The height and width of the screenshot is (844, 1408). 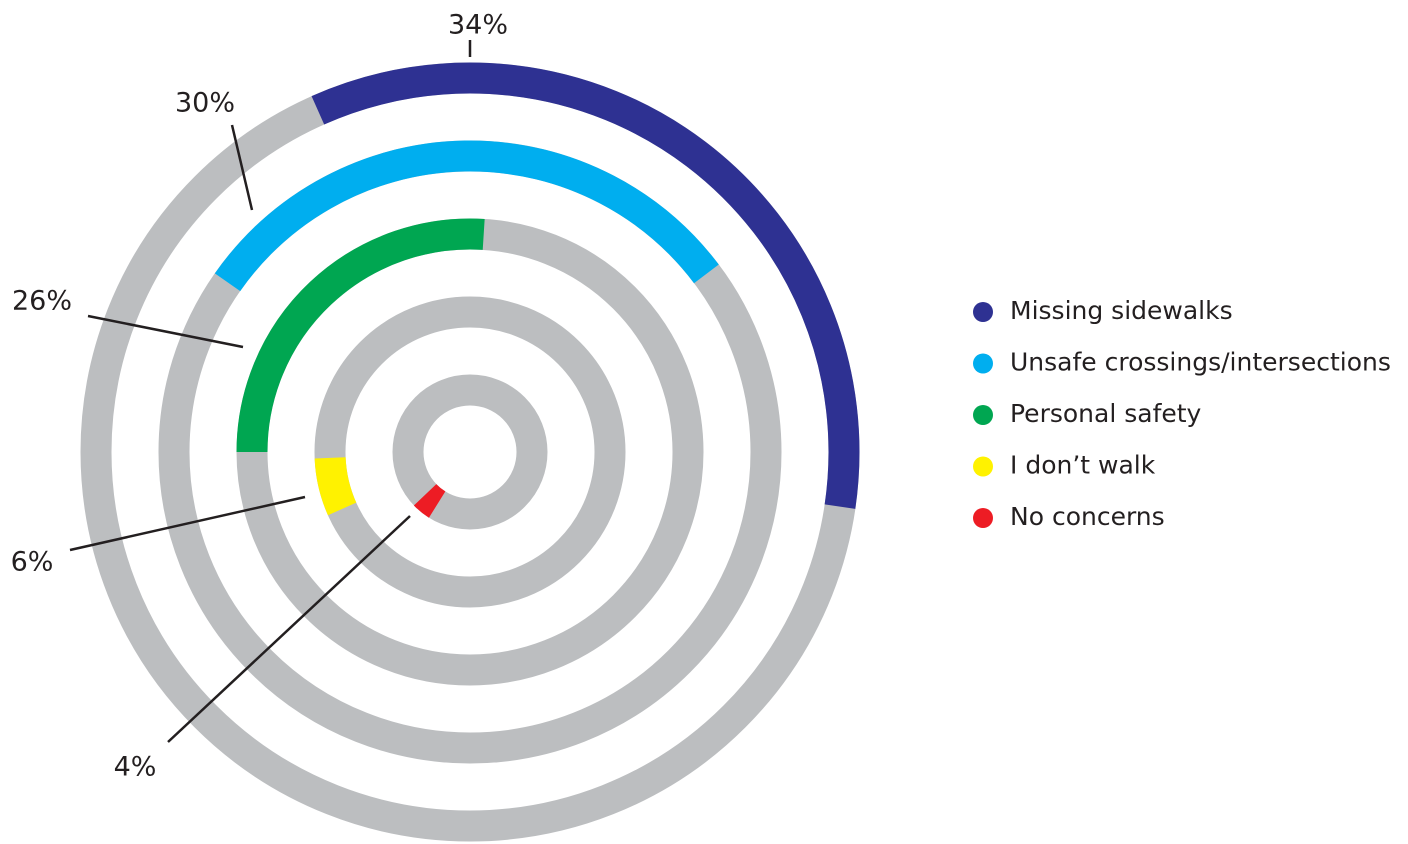 I want to click on value-label: 30%, so click(x=205, y=103).